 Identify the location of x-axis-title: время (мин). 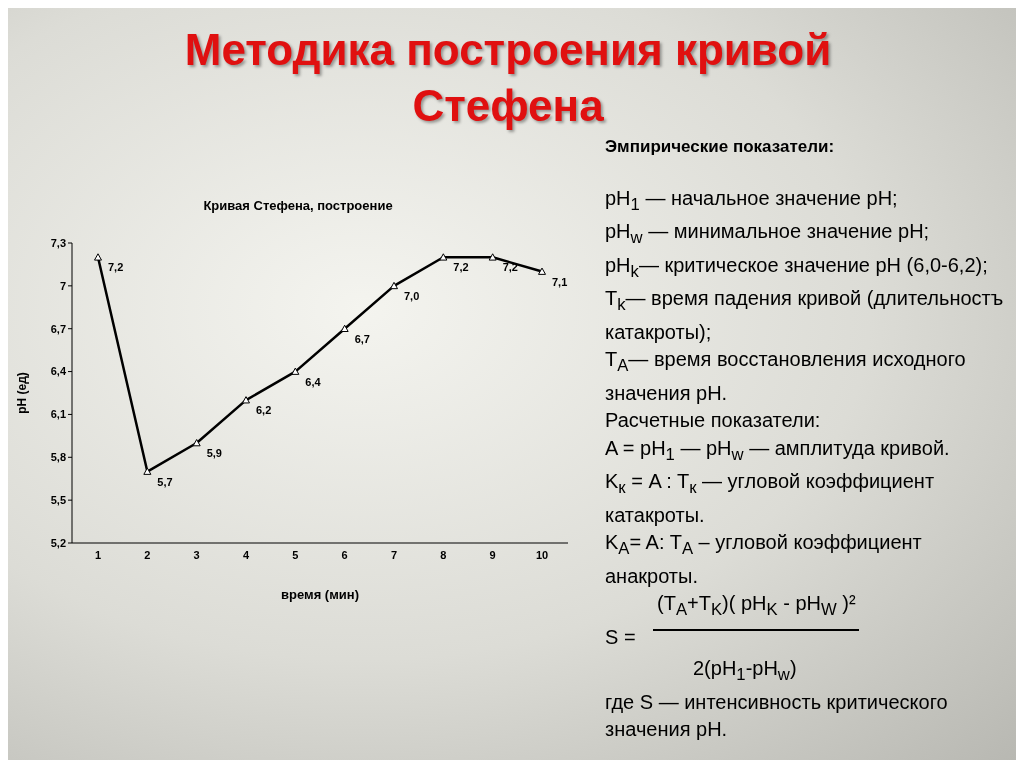
(320, 594).